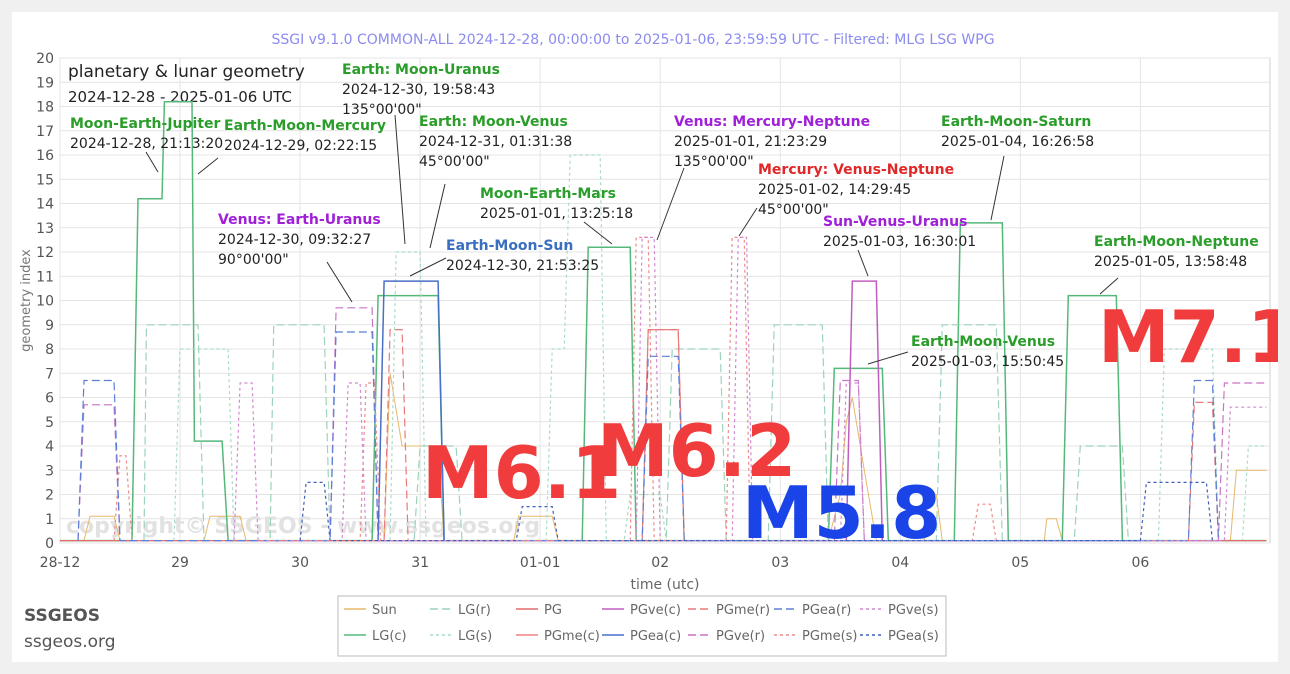 Image resolution: width=1290 pixels, height=674 pixels. Describe the element at coordinates (1020, 563) in the screenshot. I see `x-tick-label: 05` at that location.